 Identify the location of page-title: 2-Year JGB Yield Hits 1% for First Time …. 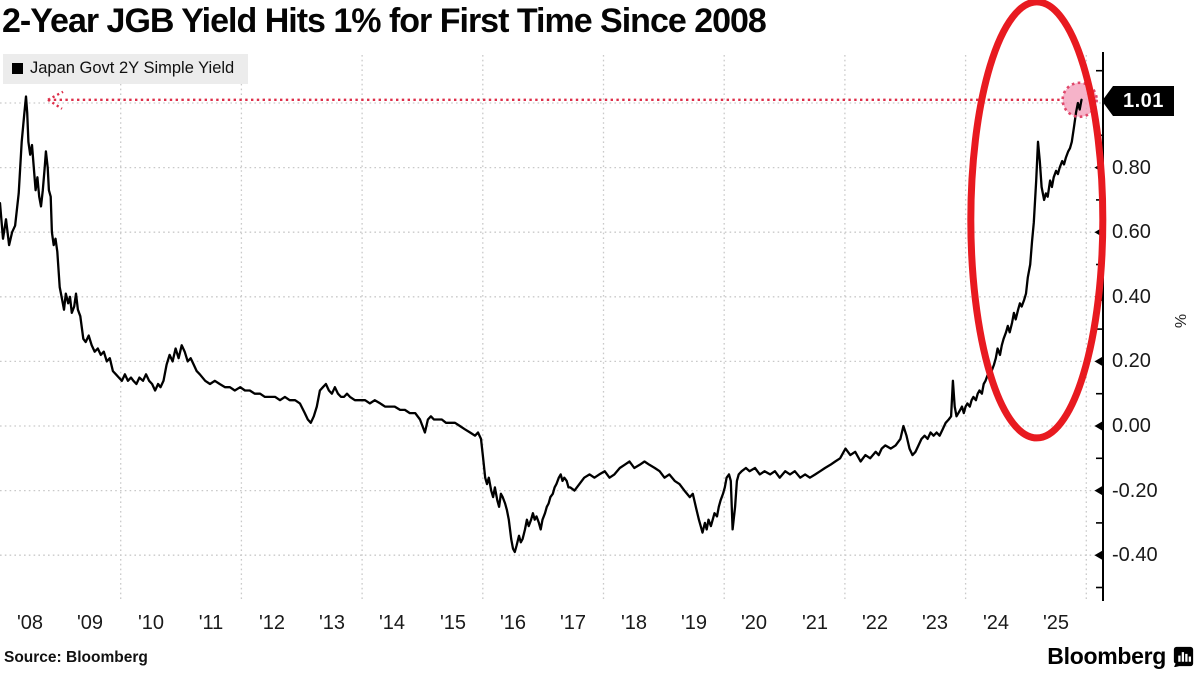
(384, 21).